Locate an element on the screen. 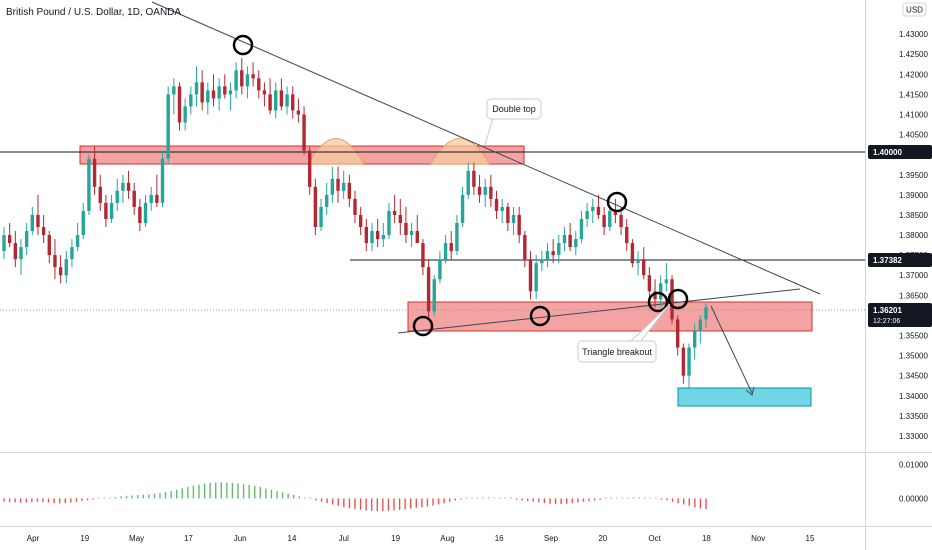  target-zone is located at coordinates (744, 397).